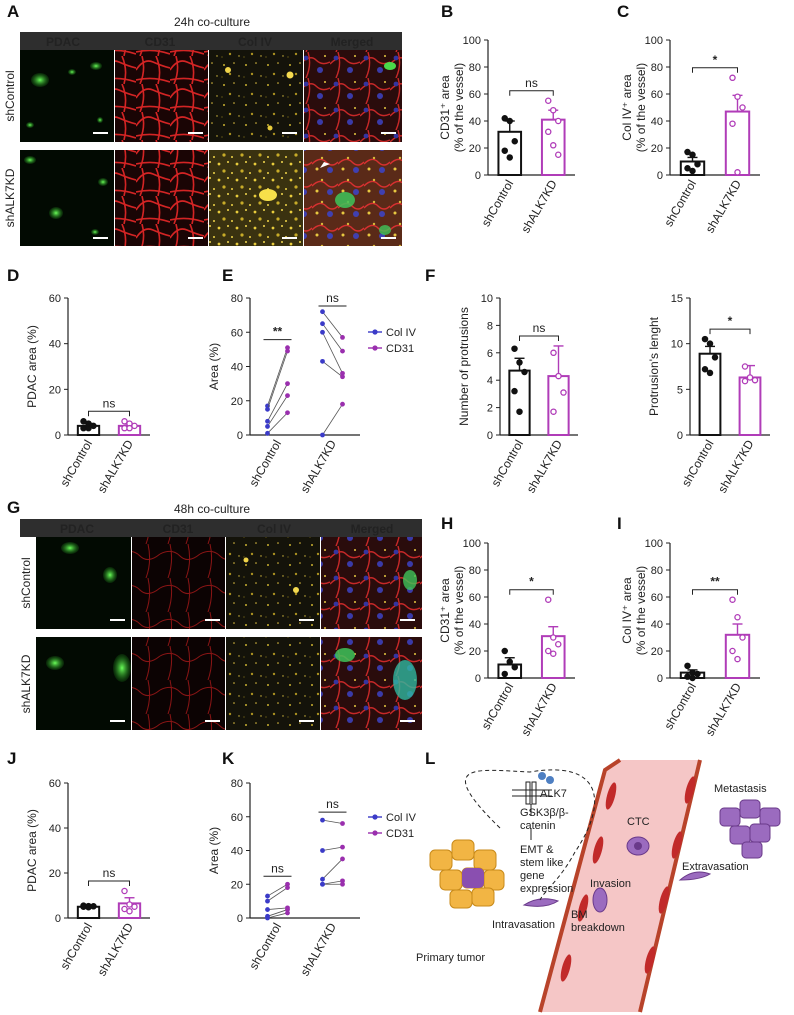  I want to click on label-catenin: catenin, so click(537, 826).